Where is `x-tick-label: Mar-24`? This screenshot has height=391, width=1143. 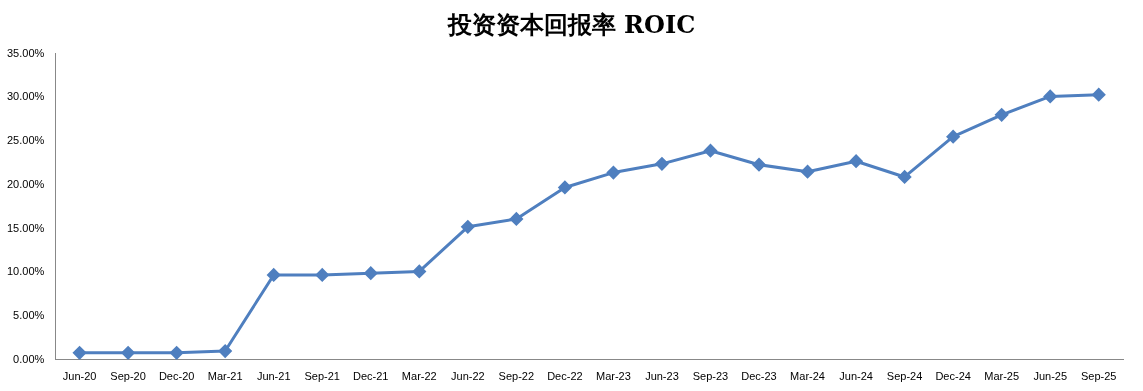 x-tick-label: Mar-24 is located at coordinates (807, 376).